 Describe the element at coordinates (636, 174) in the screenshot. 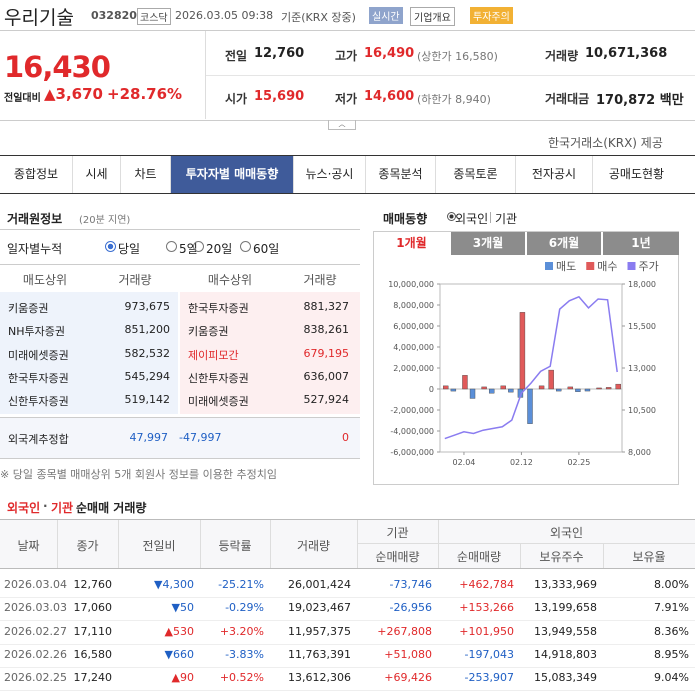

I see `tab: 공매도현황` at that location.